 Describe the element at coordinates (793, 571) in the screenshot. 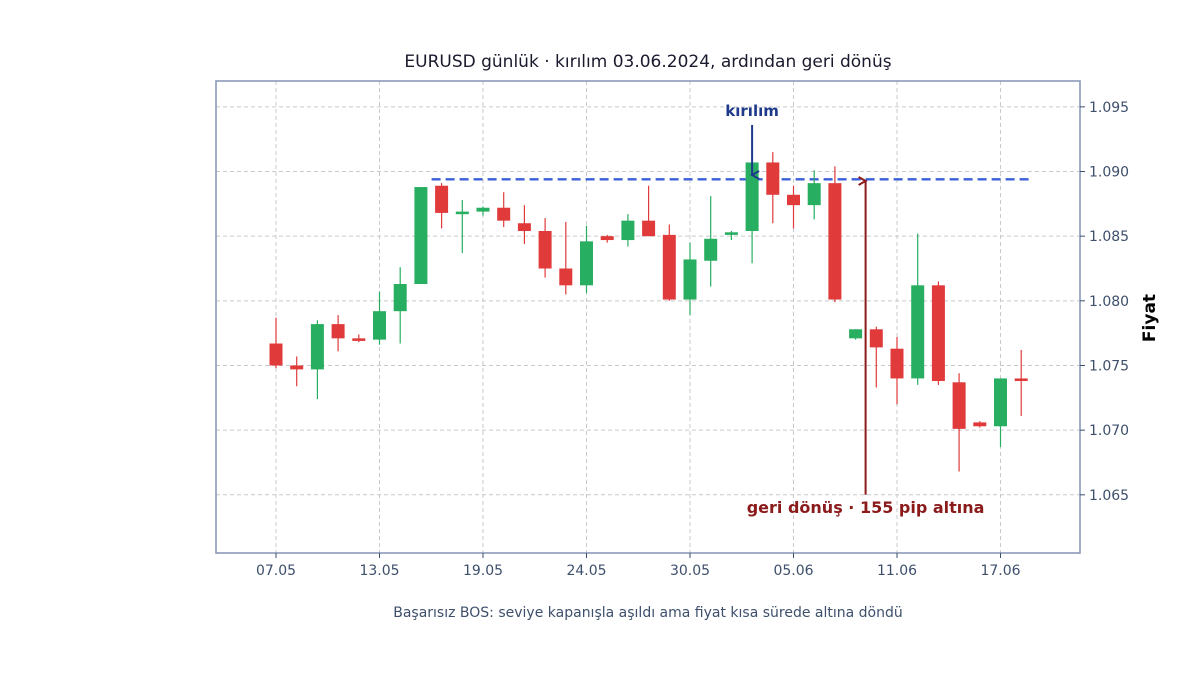

I see `x-tick-label: 05.06` at that location.